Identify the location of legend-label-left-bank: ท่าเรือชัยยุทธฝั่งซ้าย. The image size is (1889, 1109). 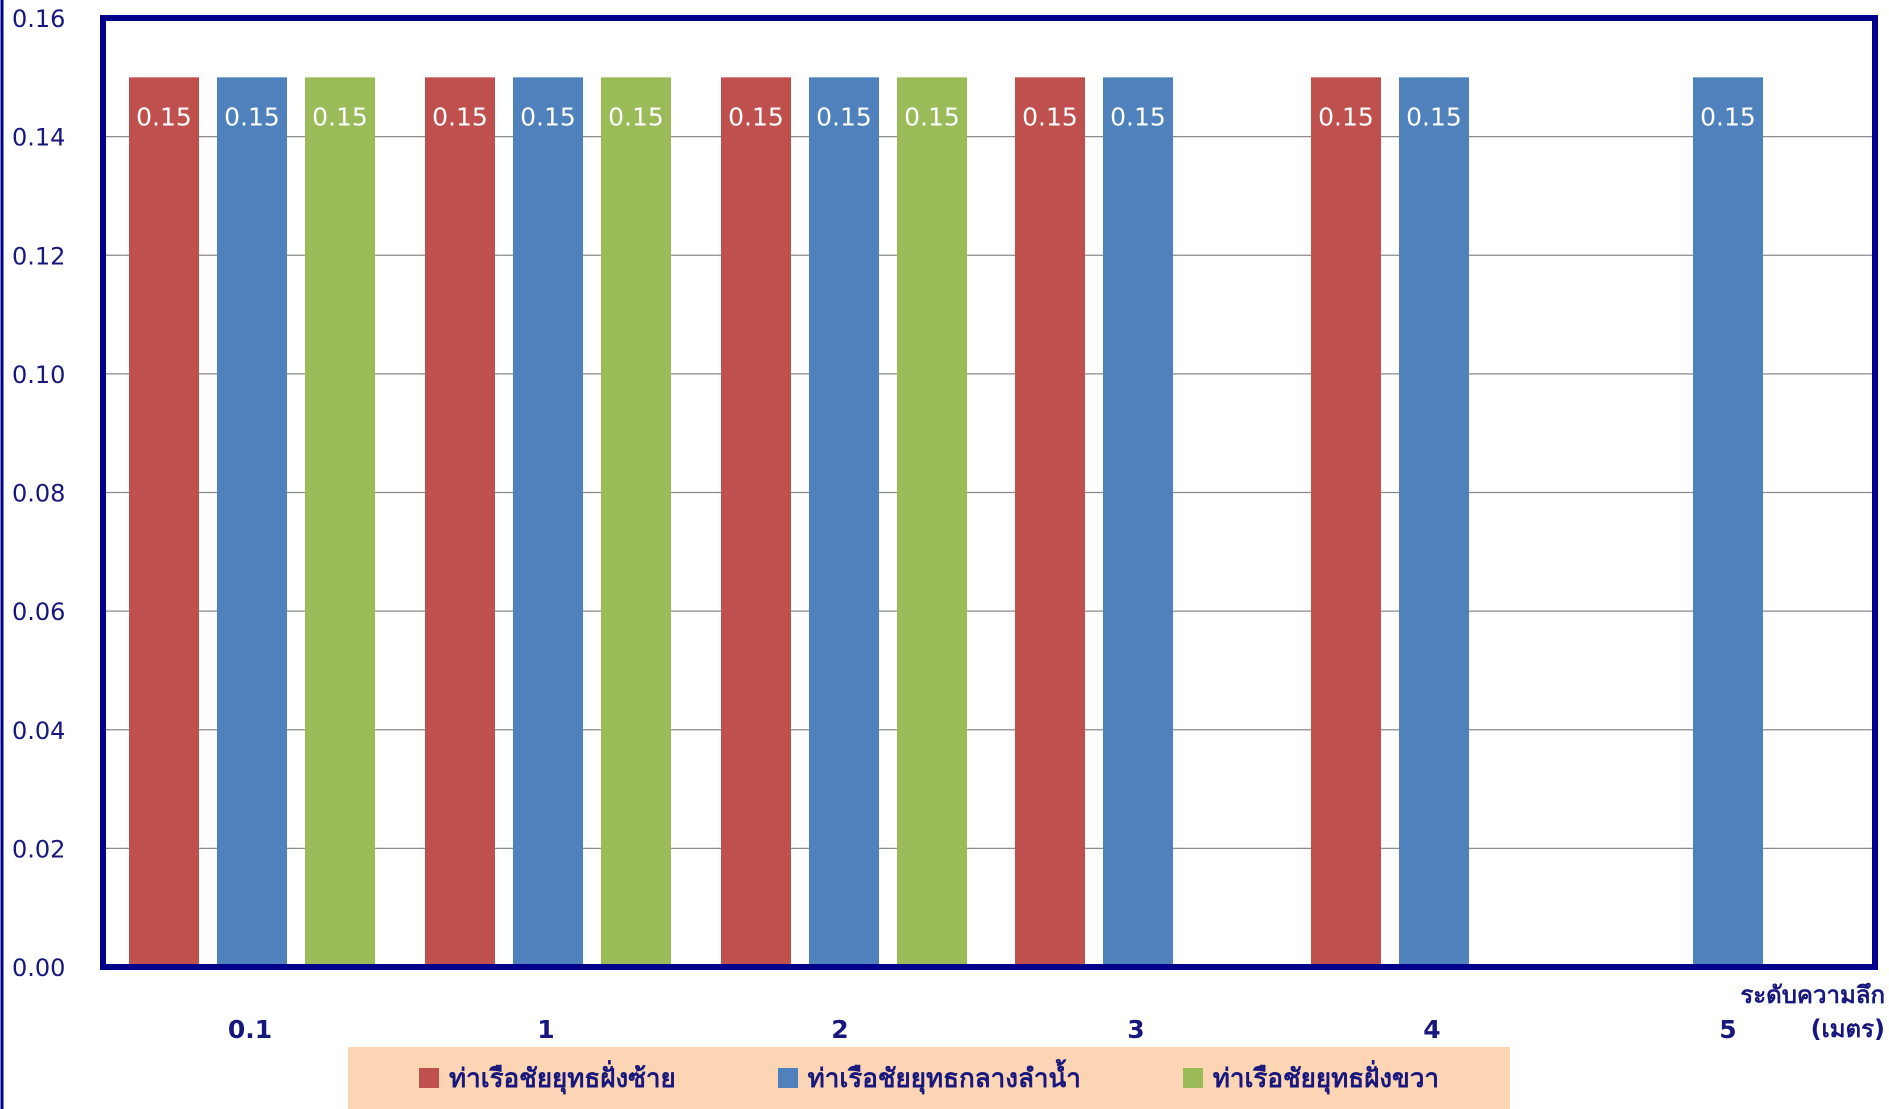
(562, 1078).